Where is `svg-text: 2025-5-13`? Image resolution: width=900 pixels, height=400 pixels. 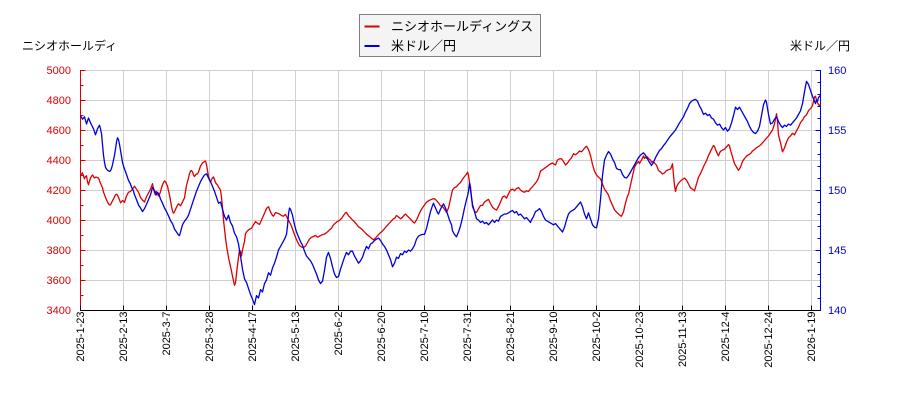 svg-text: 2025-5-13 is located at coordinates (296, 337).